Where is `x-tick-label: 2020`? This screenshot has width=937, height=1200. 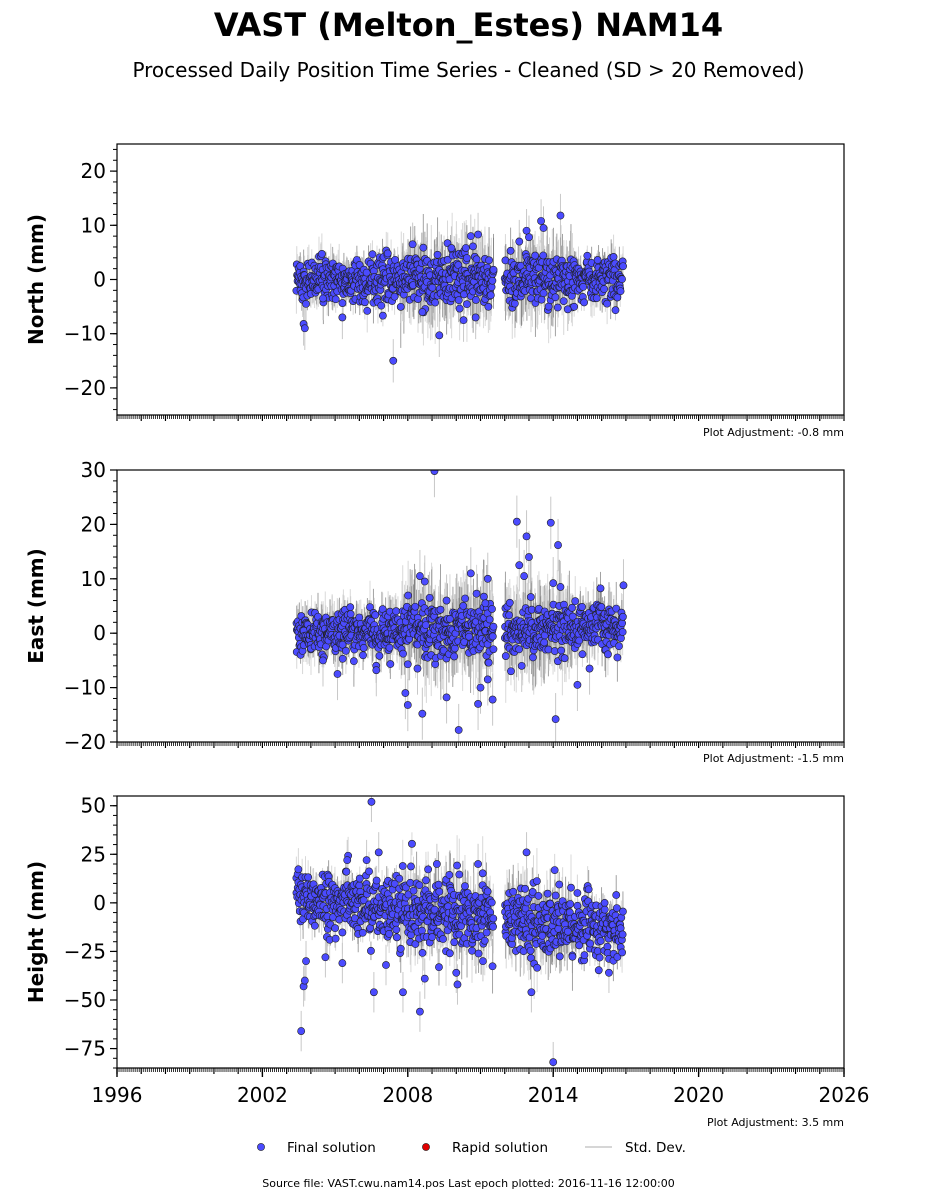 x-tick-label: 2020 is located at coordinates (698, 1095).